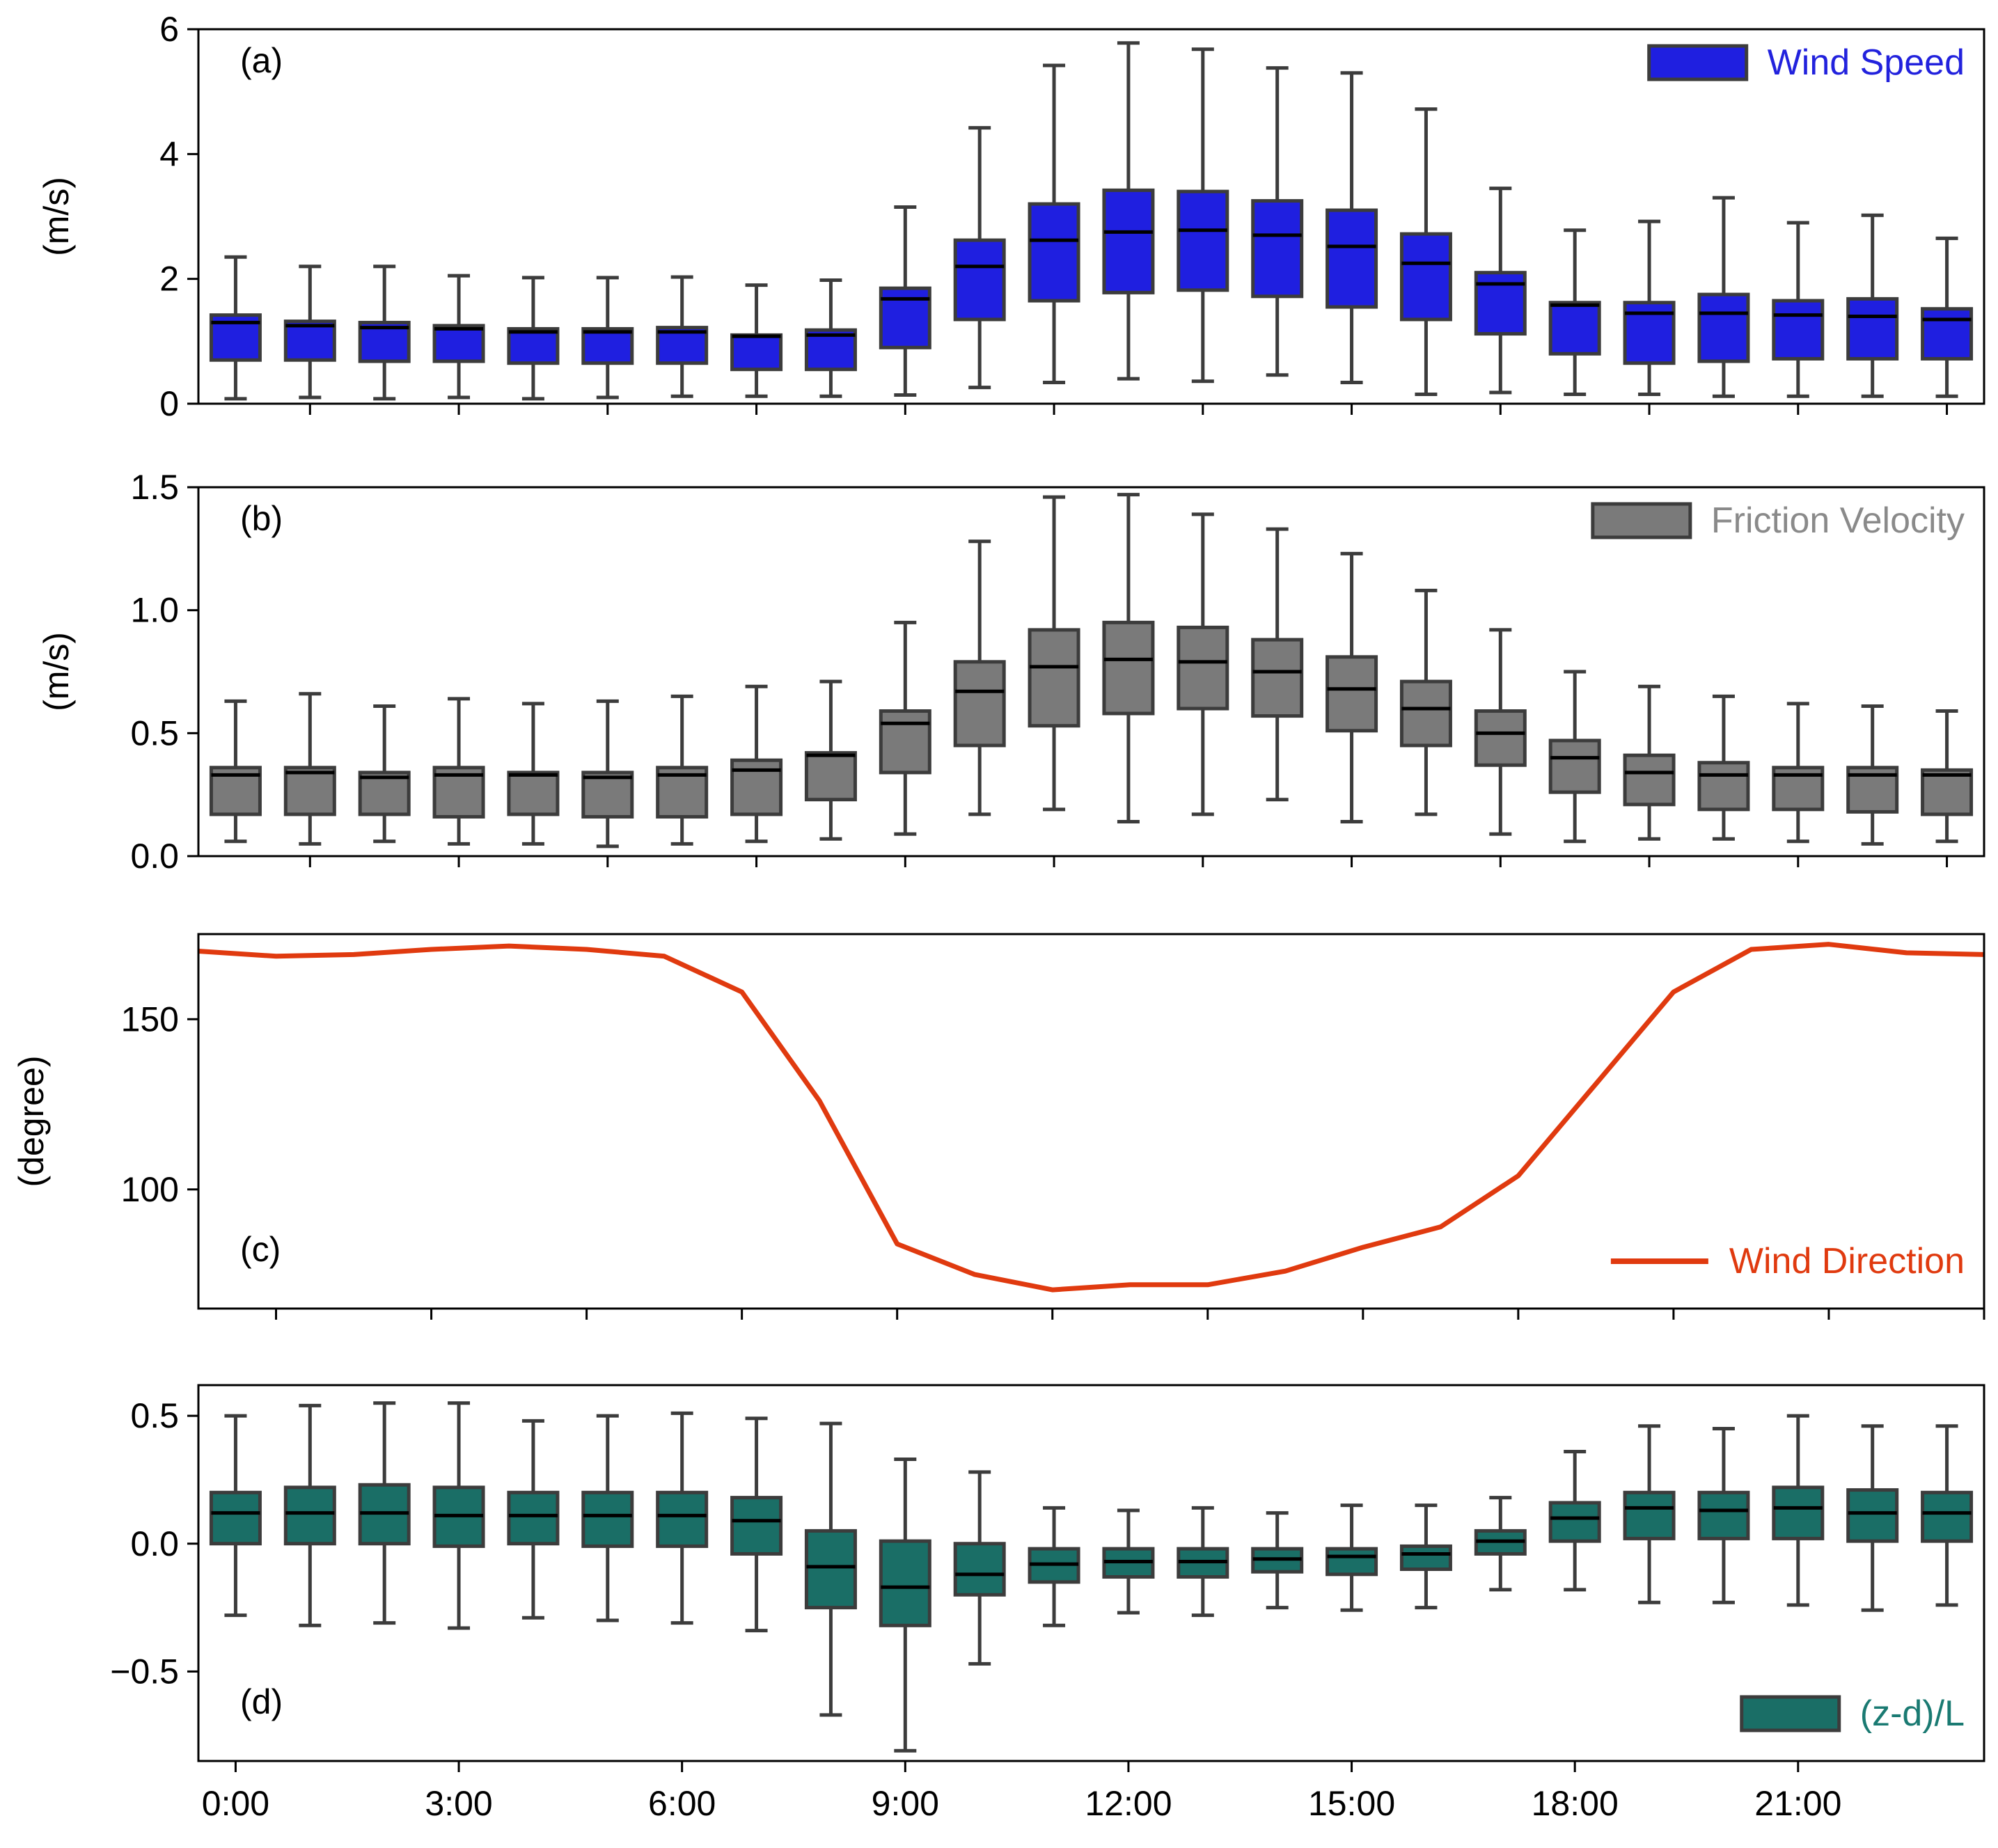 The height and width of the screenshot is (1848, 1998). Describe the element at coordinates (1913, 1713) in the screenshot. I see `legend-label: (z-d)/L` at that location.